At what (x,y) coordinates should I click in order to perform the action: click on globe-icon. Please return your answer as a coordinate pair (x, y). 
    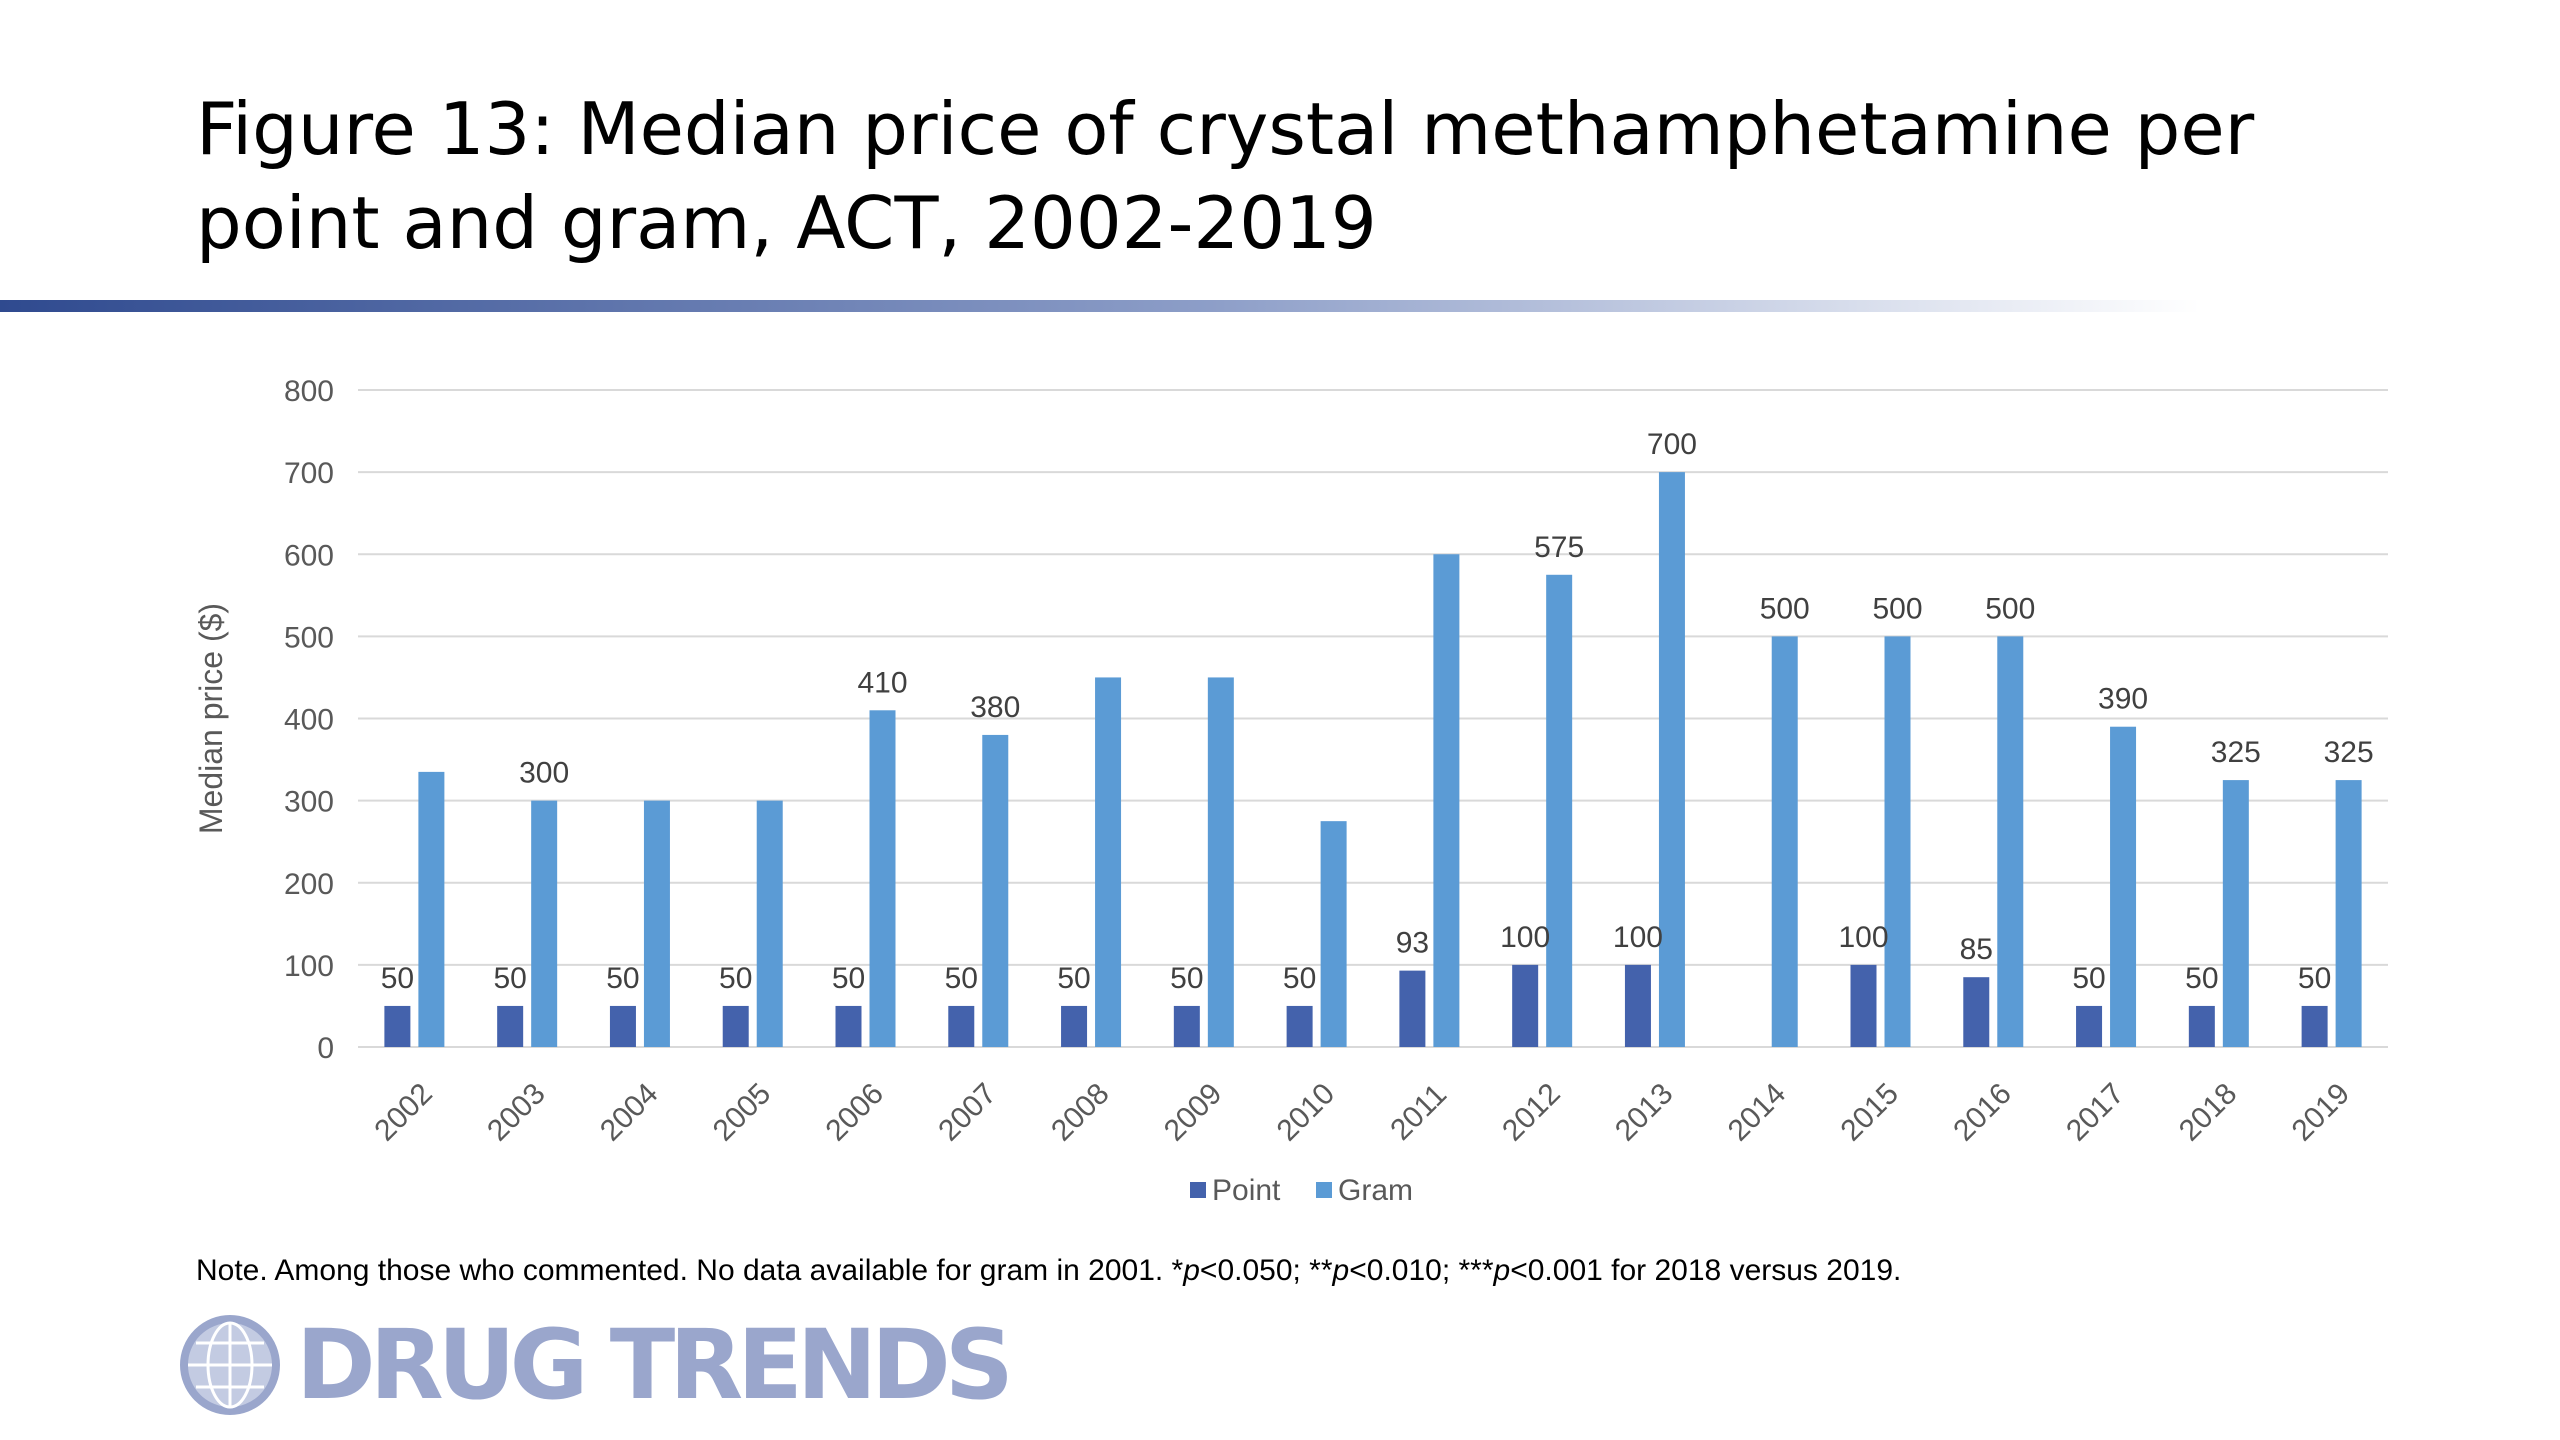
    Looking at the image, I should click on (230, 1365).